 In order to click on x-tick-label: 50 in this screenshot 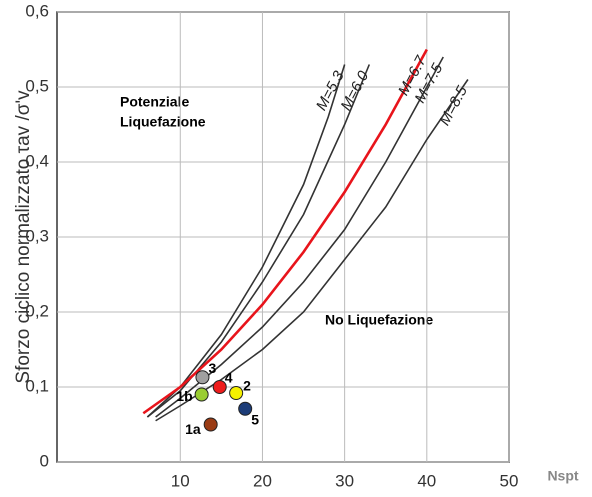, I will do `click(509, 480)`.